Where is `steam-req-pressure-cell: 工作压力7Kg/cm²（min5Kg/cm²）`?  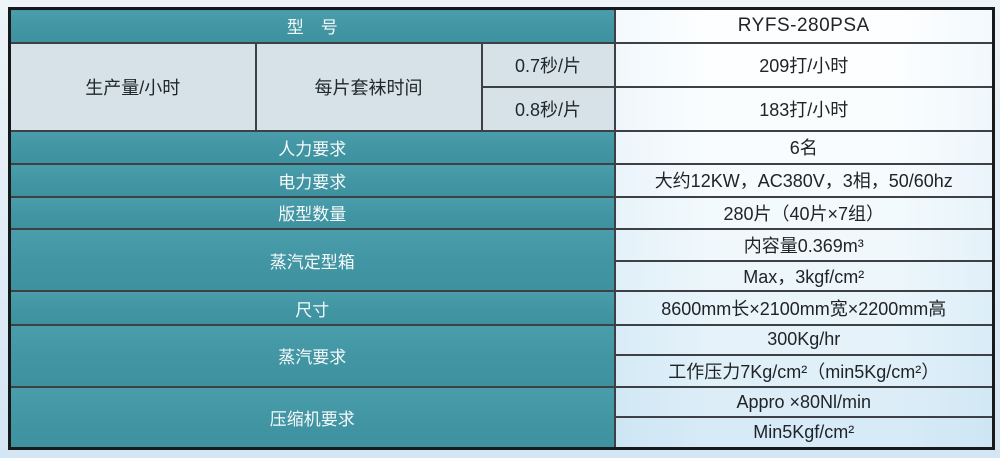 steam-req-pressure-cell: 工作压力7Kg/cm²（min5Kg/cm²） is located at coordinates (804, 371).